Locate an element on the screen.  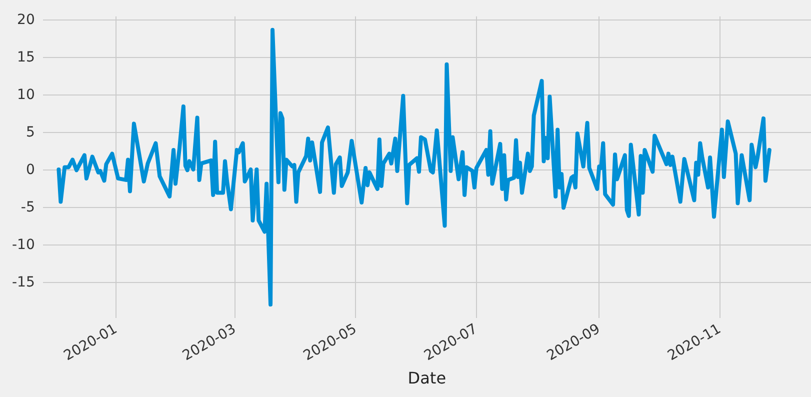
y-tick-label: 15 is located at coordinates (26, 57).